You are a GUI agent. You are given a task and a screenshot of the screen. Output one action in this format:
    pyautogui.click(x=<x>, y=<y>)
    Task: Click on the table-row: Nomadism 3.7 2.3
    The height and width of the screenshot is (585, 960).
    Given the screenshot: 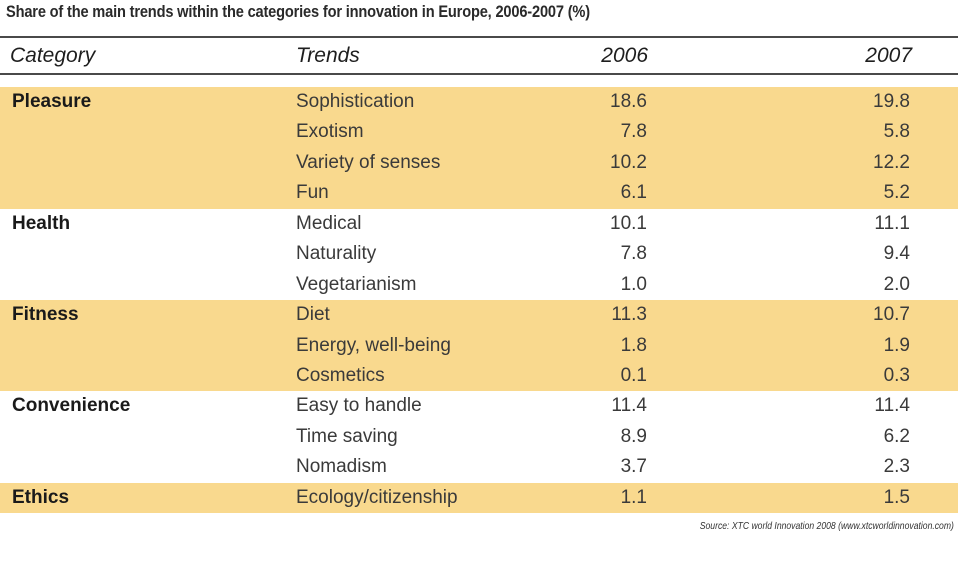 What is the action you would take?
    pyautogui.click(x=479, y=467)
    